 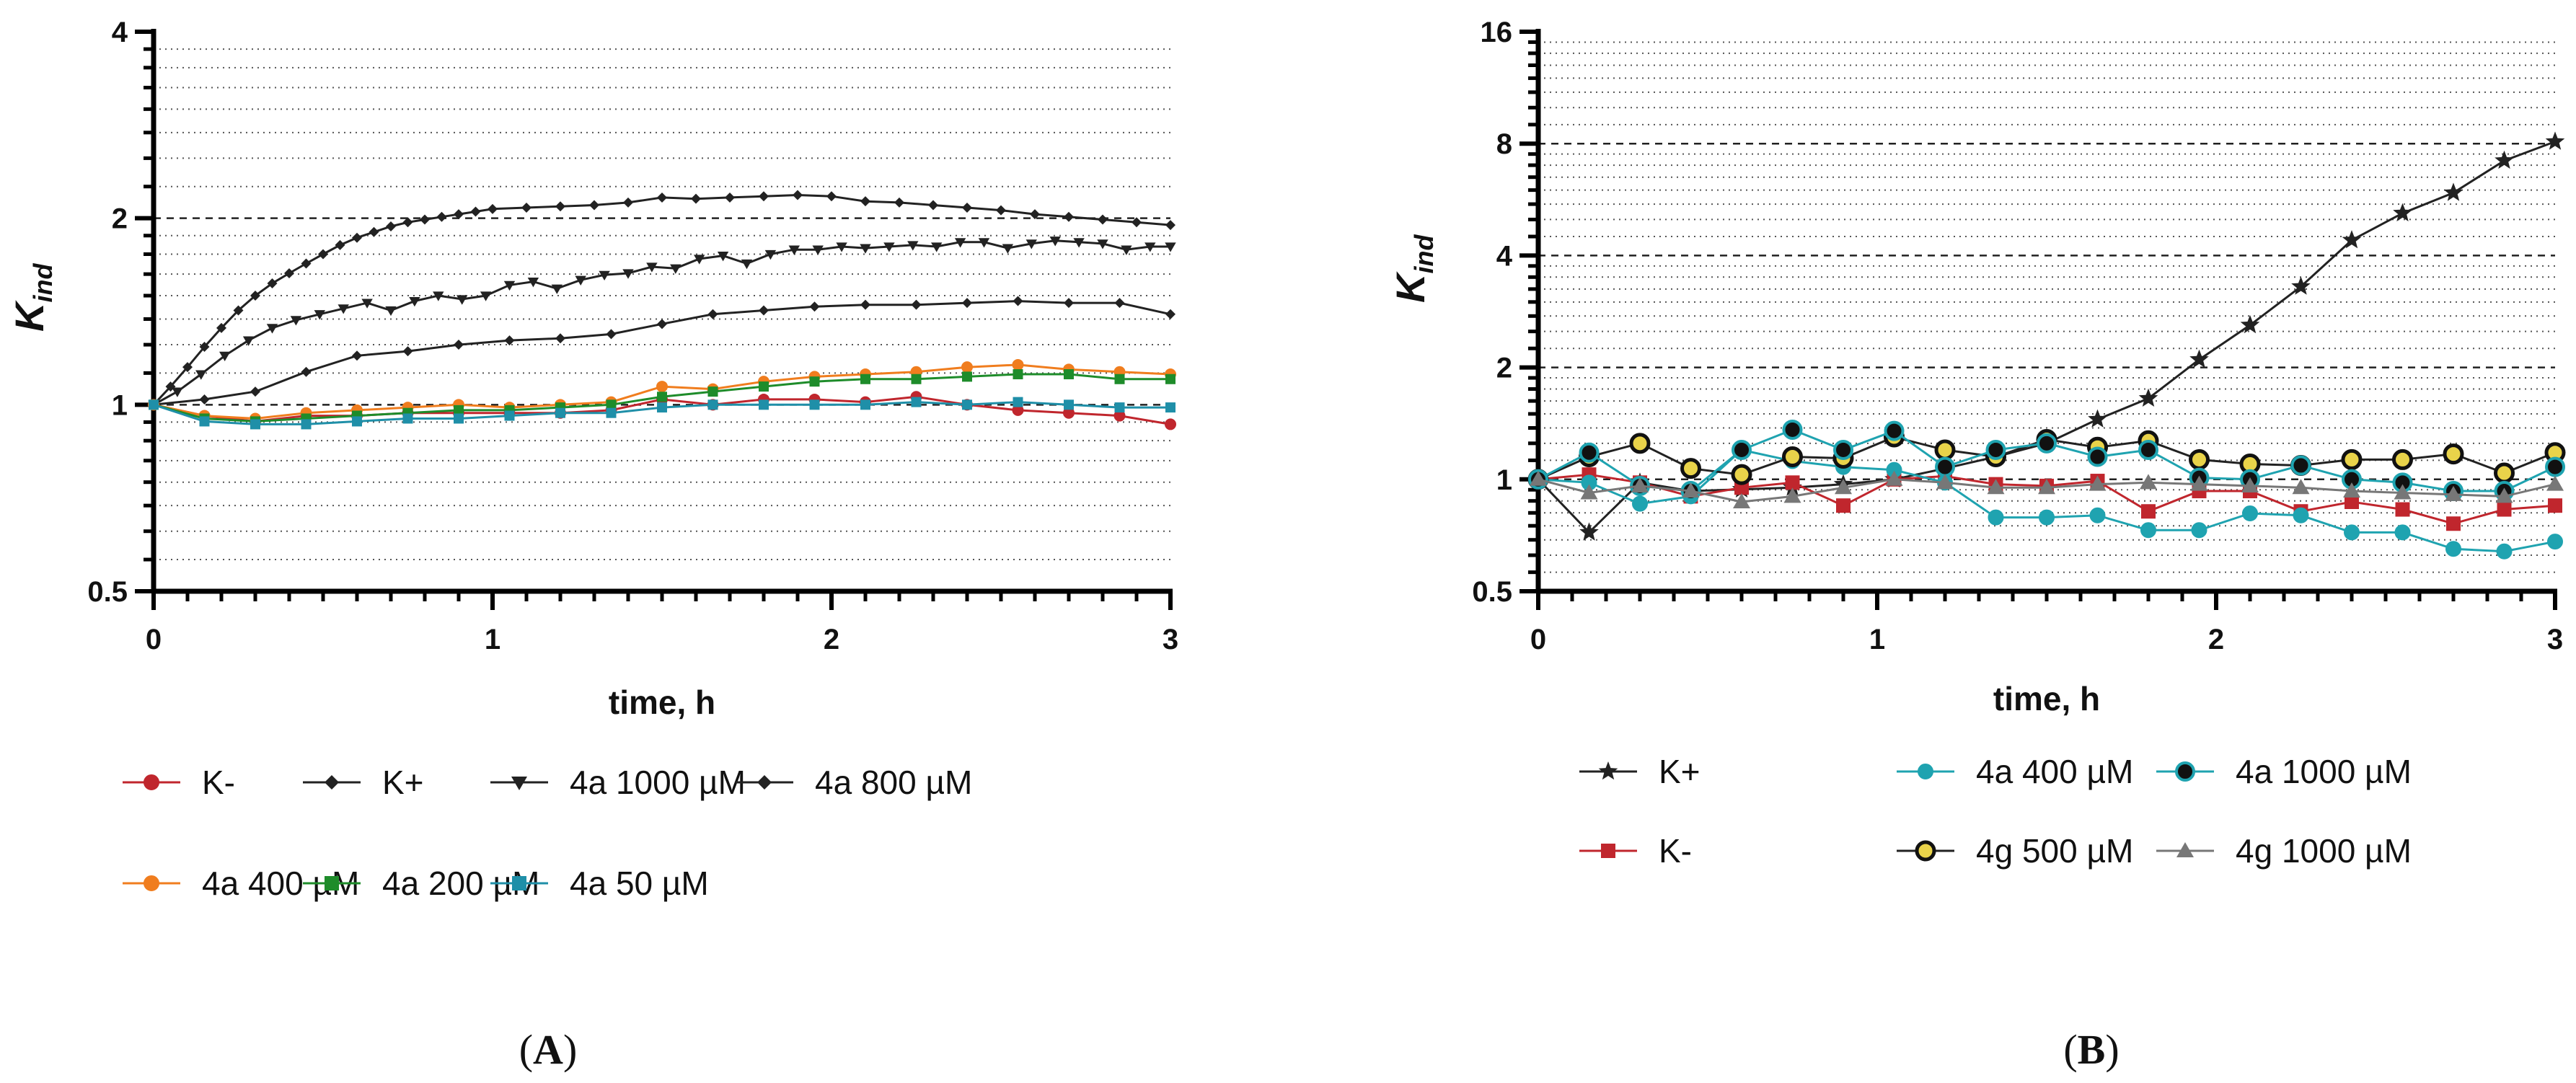 What do you see at coordinates (1424, 254) in the screenshot?
I see `y-axis-title-subscript: ind` at bounding box center [1424, 254].